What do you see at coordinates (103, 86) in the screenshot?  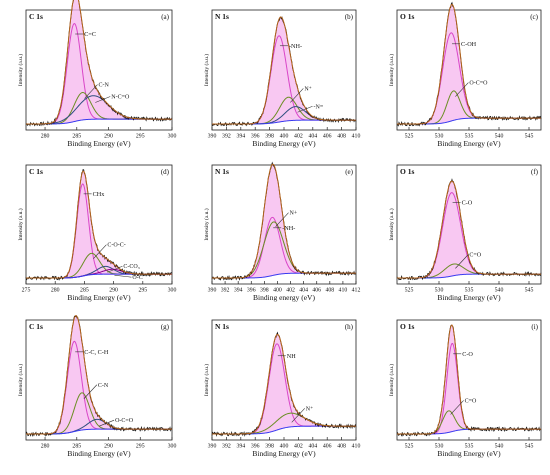 I see `peak-label: C-N` at bounding box center [103, 86].